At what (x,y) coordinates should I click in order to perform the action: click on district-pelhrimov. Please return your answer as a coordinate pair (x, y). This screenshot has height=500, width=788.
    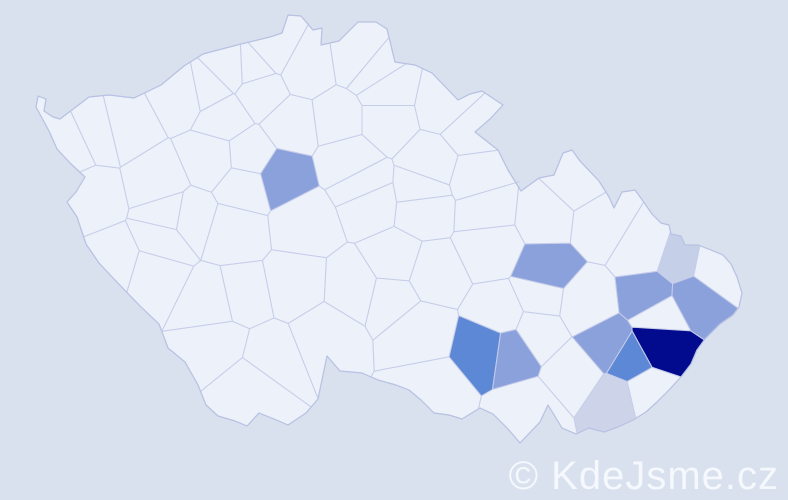
    Looking at the image, I should click on (350, 284).